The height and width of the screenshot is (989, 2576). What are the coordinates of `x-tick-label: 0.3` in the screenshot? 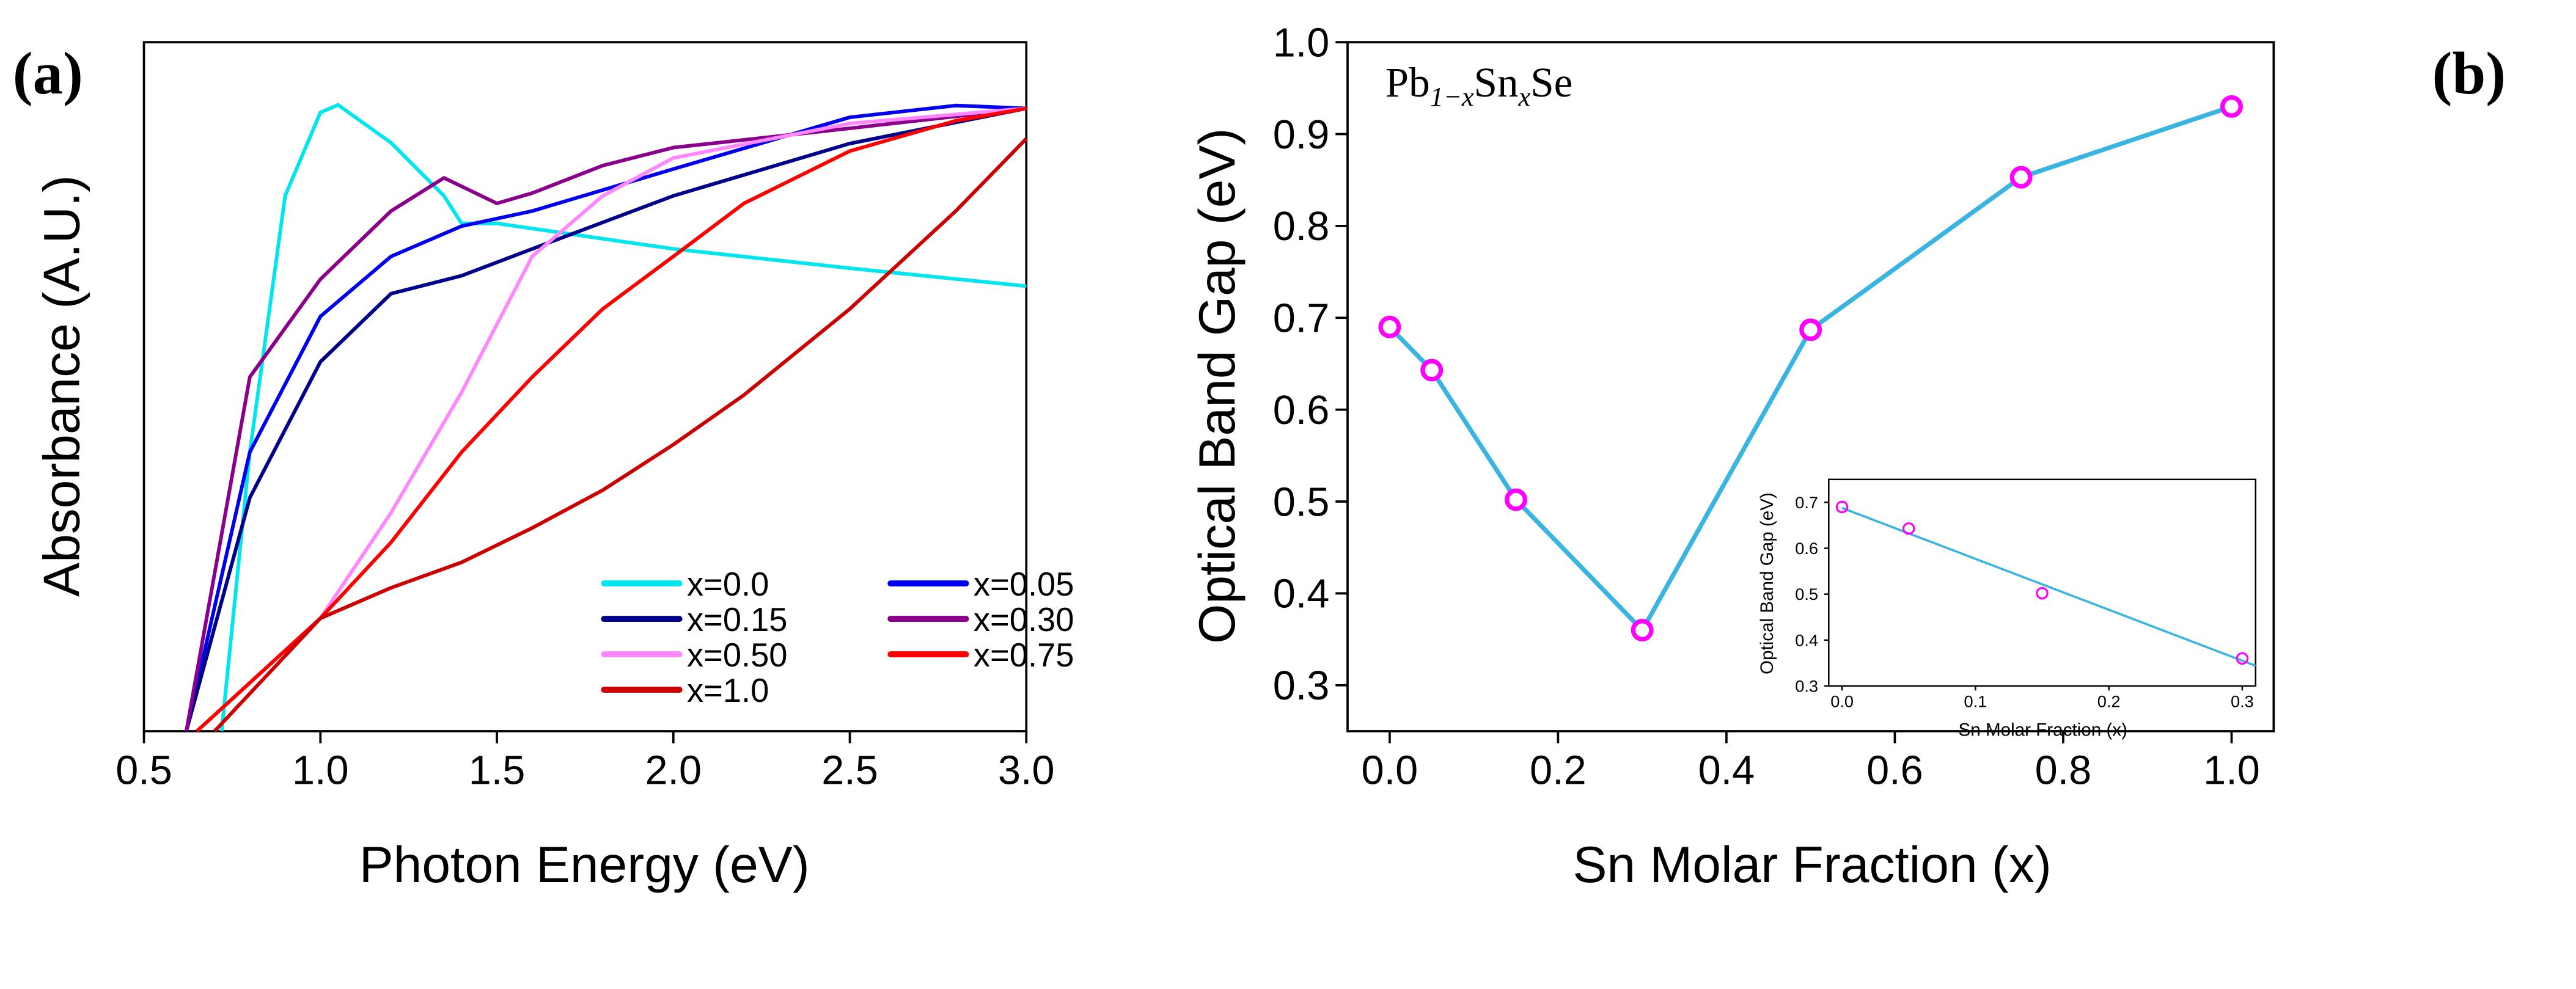 It's located at (2242, 701).